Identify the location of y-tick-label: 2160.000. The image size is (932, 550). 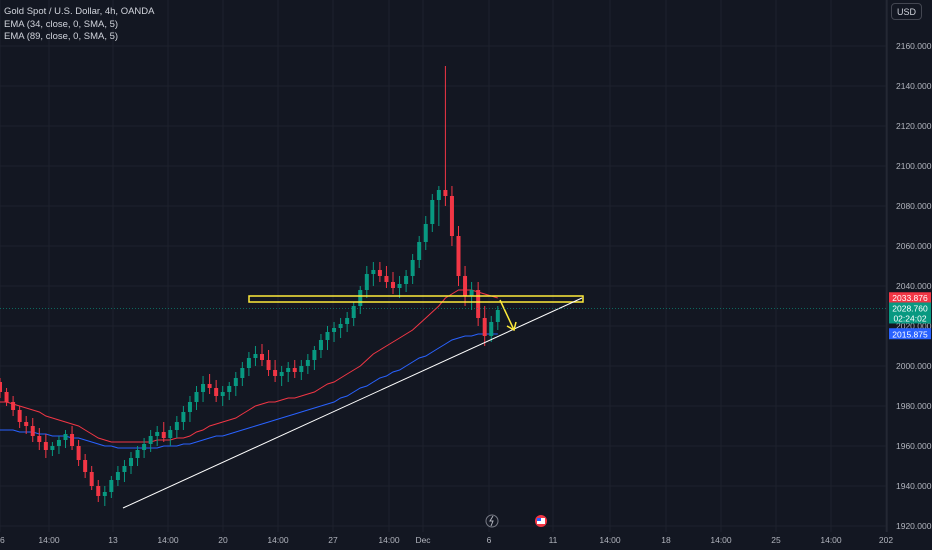
(914, 46).